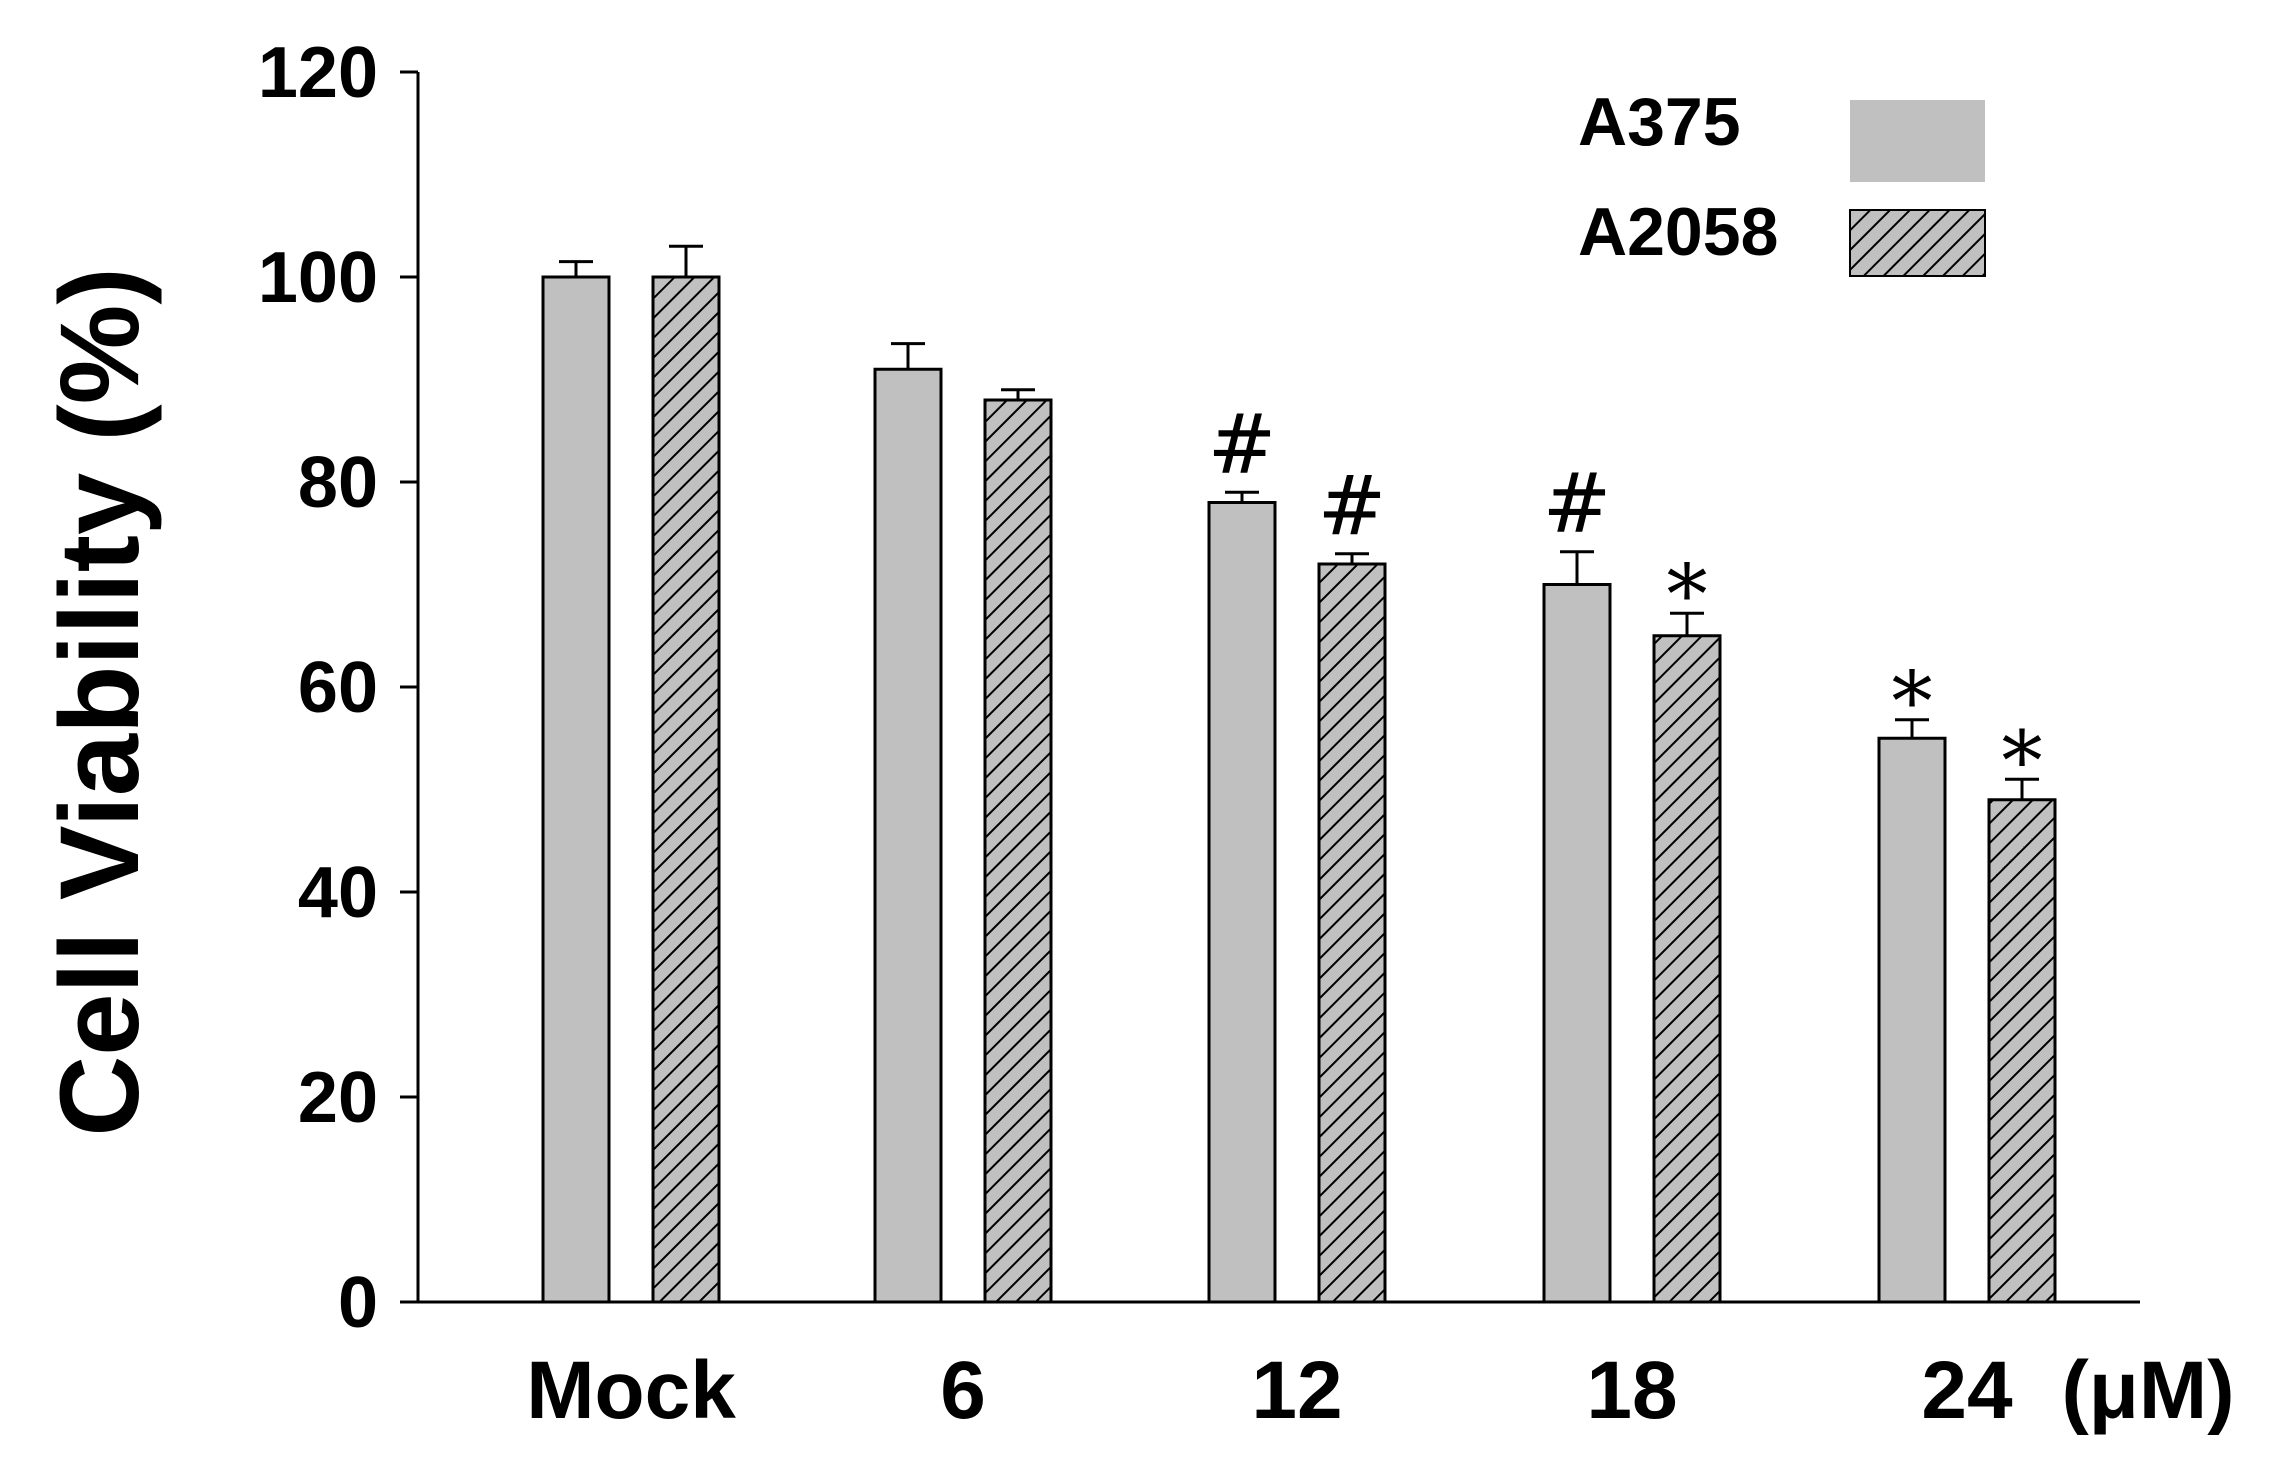 This screenshot has width=2269, height=1477. What do you see at coordinates (1917, 243) in the screenshot?
I see `legend-swatch-a2058` at bounding box center [1917, 243].